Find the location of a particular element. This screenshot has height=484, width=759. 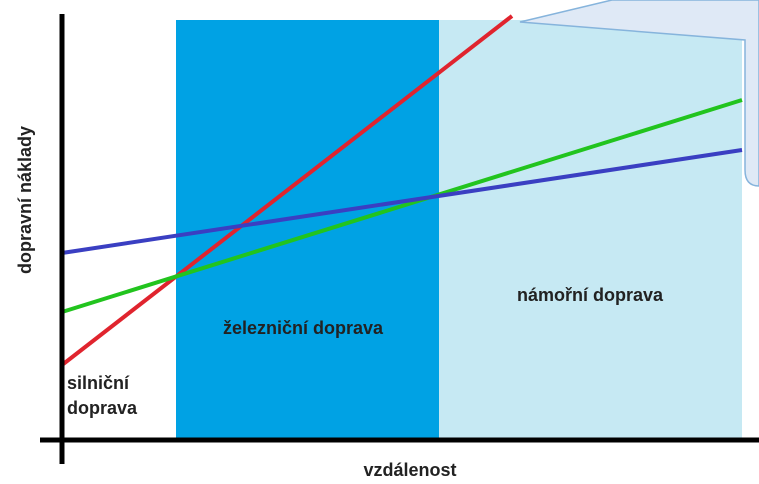

y-axis-label: dopravní náklady is located at coordinates (25, 200).